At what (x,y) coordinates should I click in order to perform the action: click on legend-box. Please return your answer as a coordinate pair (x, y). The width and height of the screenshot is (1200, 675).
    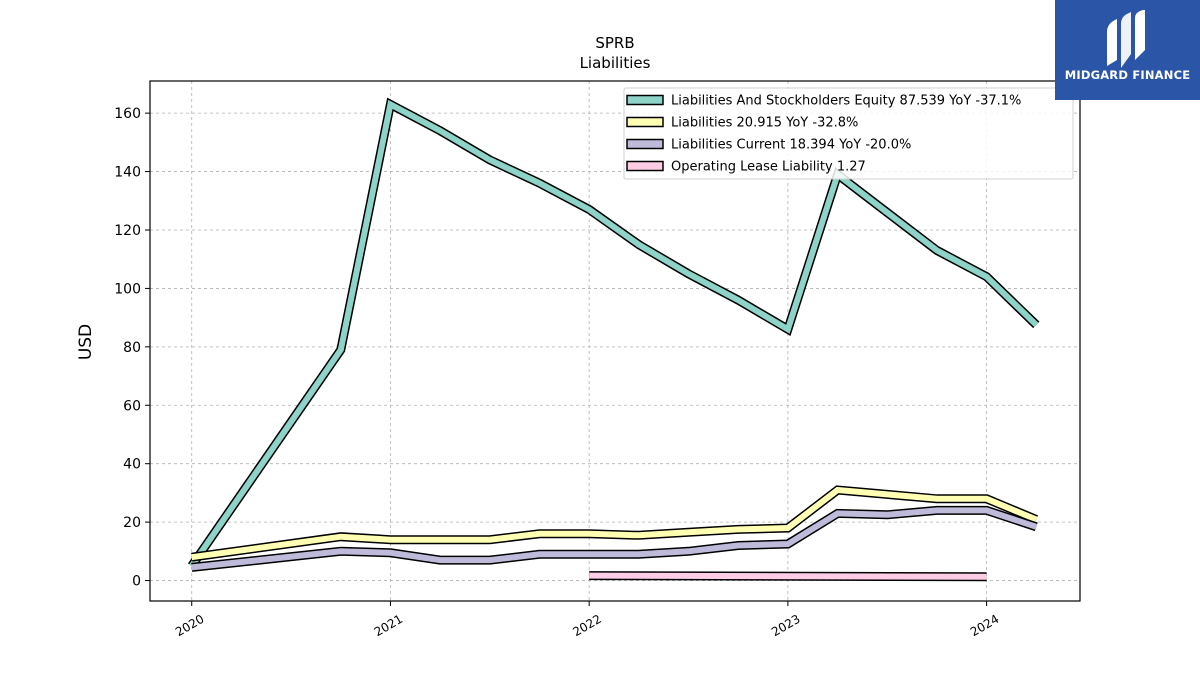
    Looking at the image, I should click on (848, 133).